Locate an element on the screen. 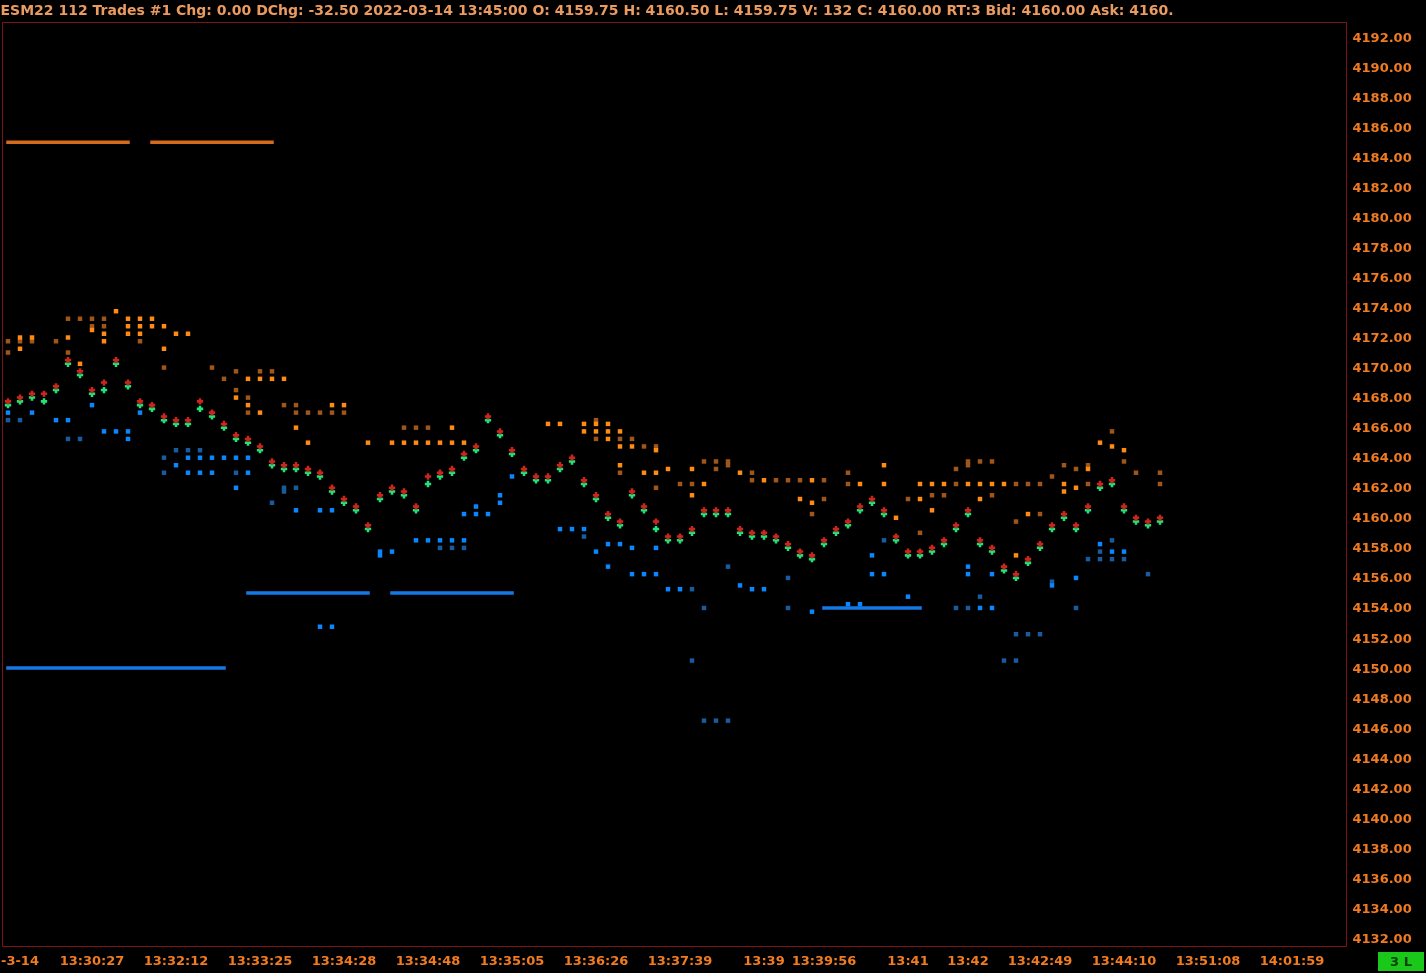 The image size is (1426, 973). x-tick-label: 13:33:25 is located at coordinates (260, 960).